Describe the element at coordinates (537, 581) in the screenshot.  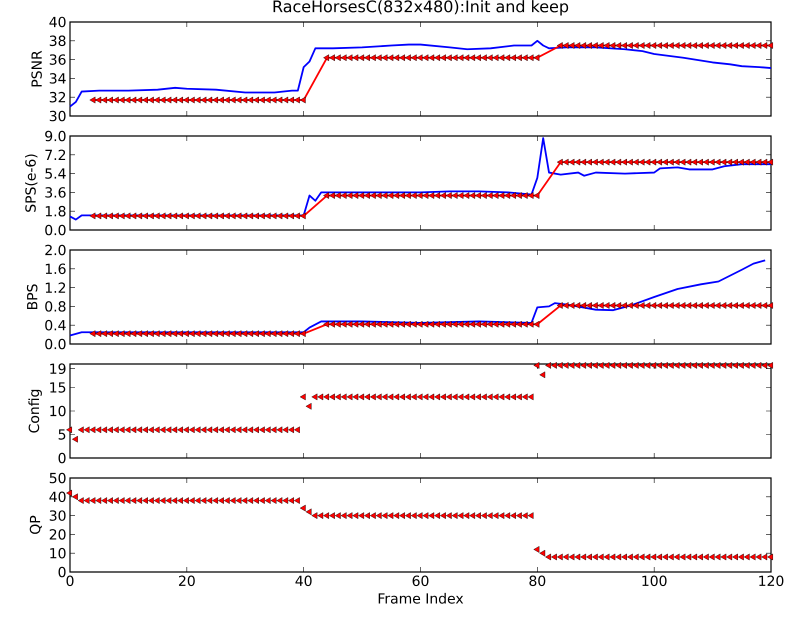
I see `x-tick-label: 80` at that location.